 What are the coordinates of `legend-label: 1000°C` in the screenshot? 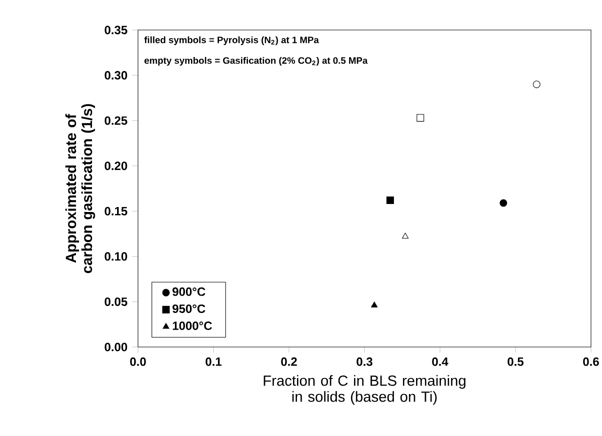 It's located at (192, 326).